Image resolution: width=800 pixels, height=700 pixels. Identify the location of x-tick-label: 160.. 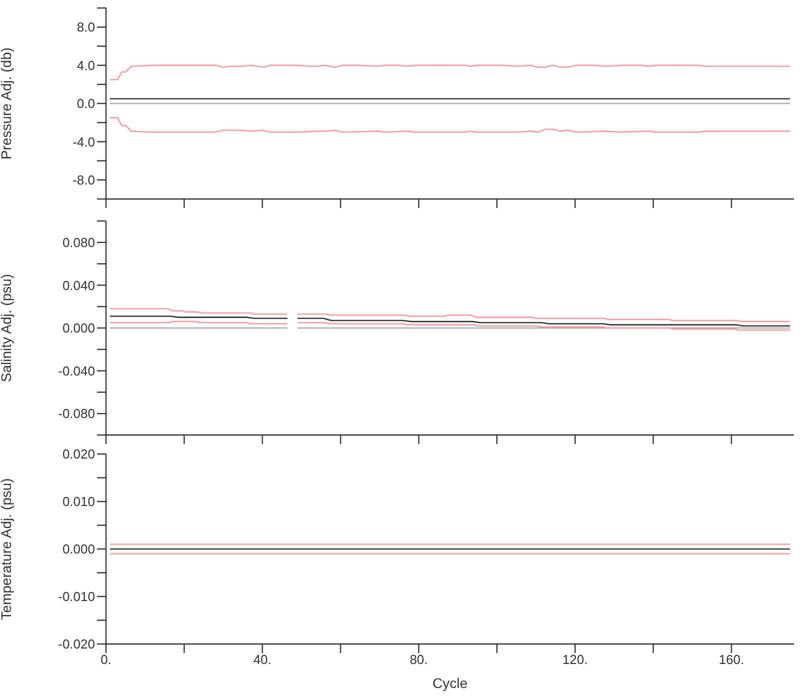
(731, 660).